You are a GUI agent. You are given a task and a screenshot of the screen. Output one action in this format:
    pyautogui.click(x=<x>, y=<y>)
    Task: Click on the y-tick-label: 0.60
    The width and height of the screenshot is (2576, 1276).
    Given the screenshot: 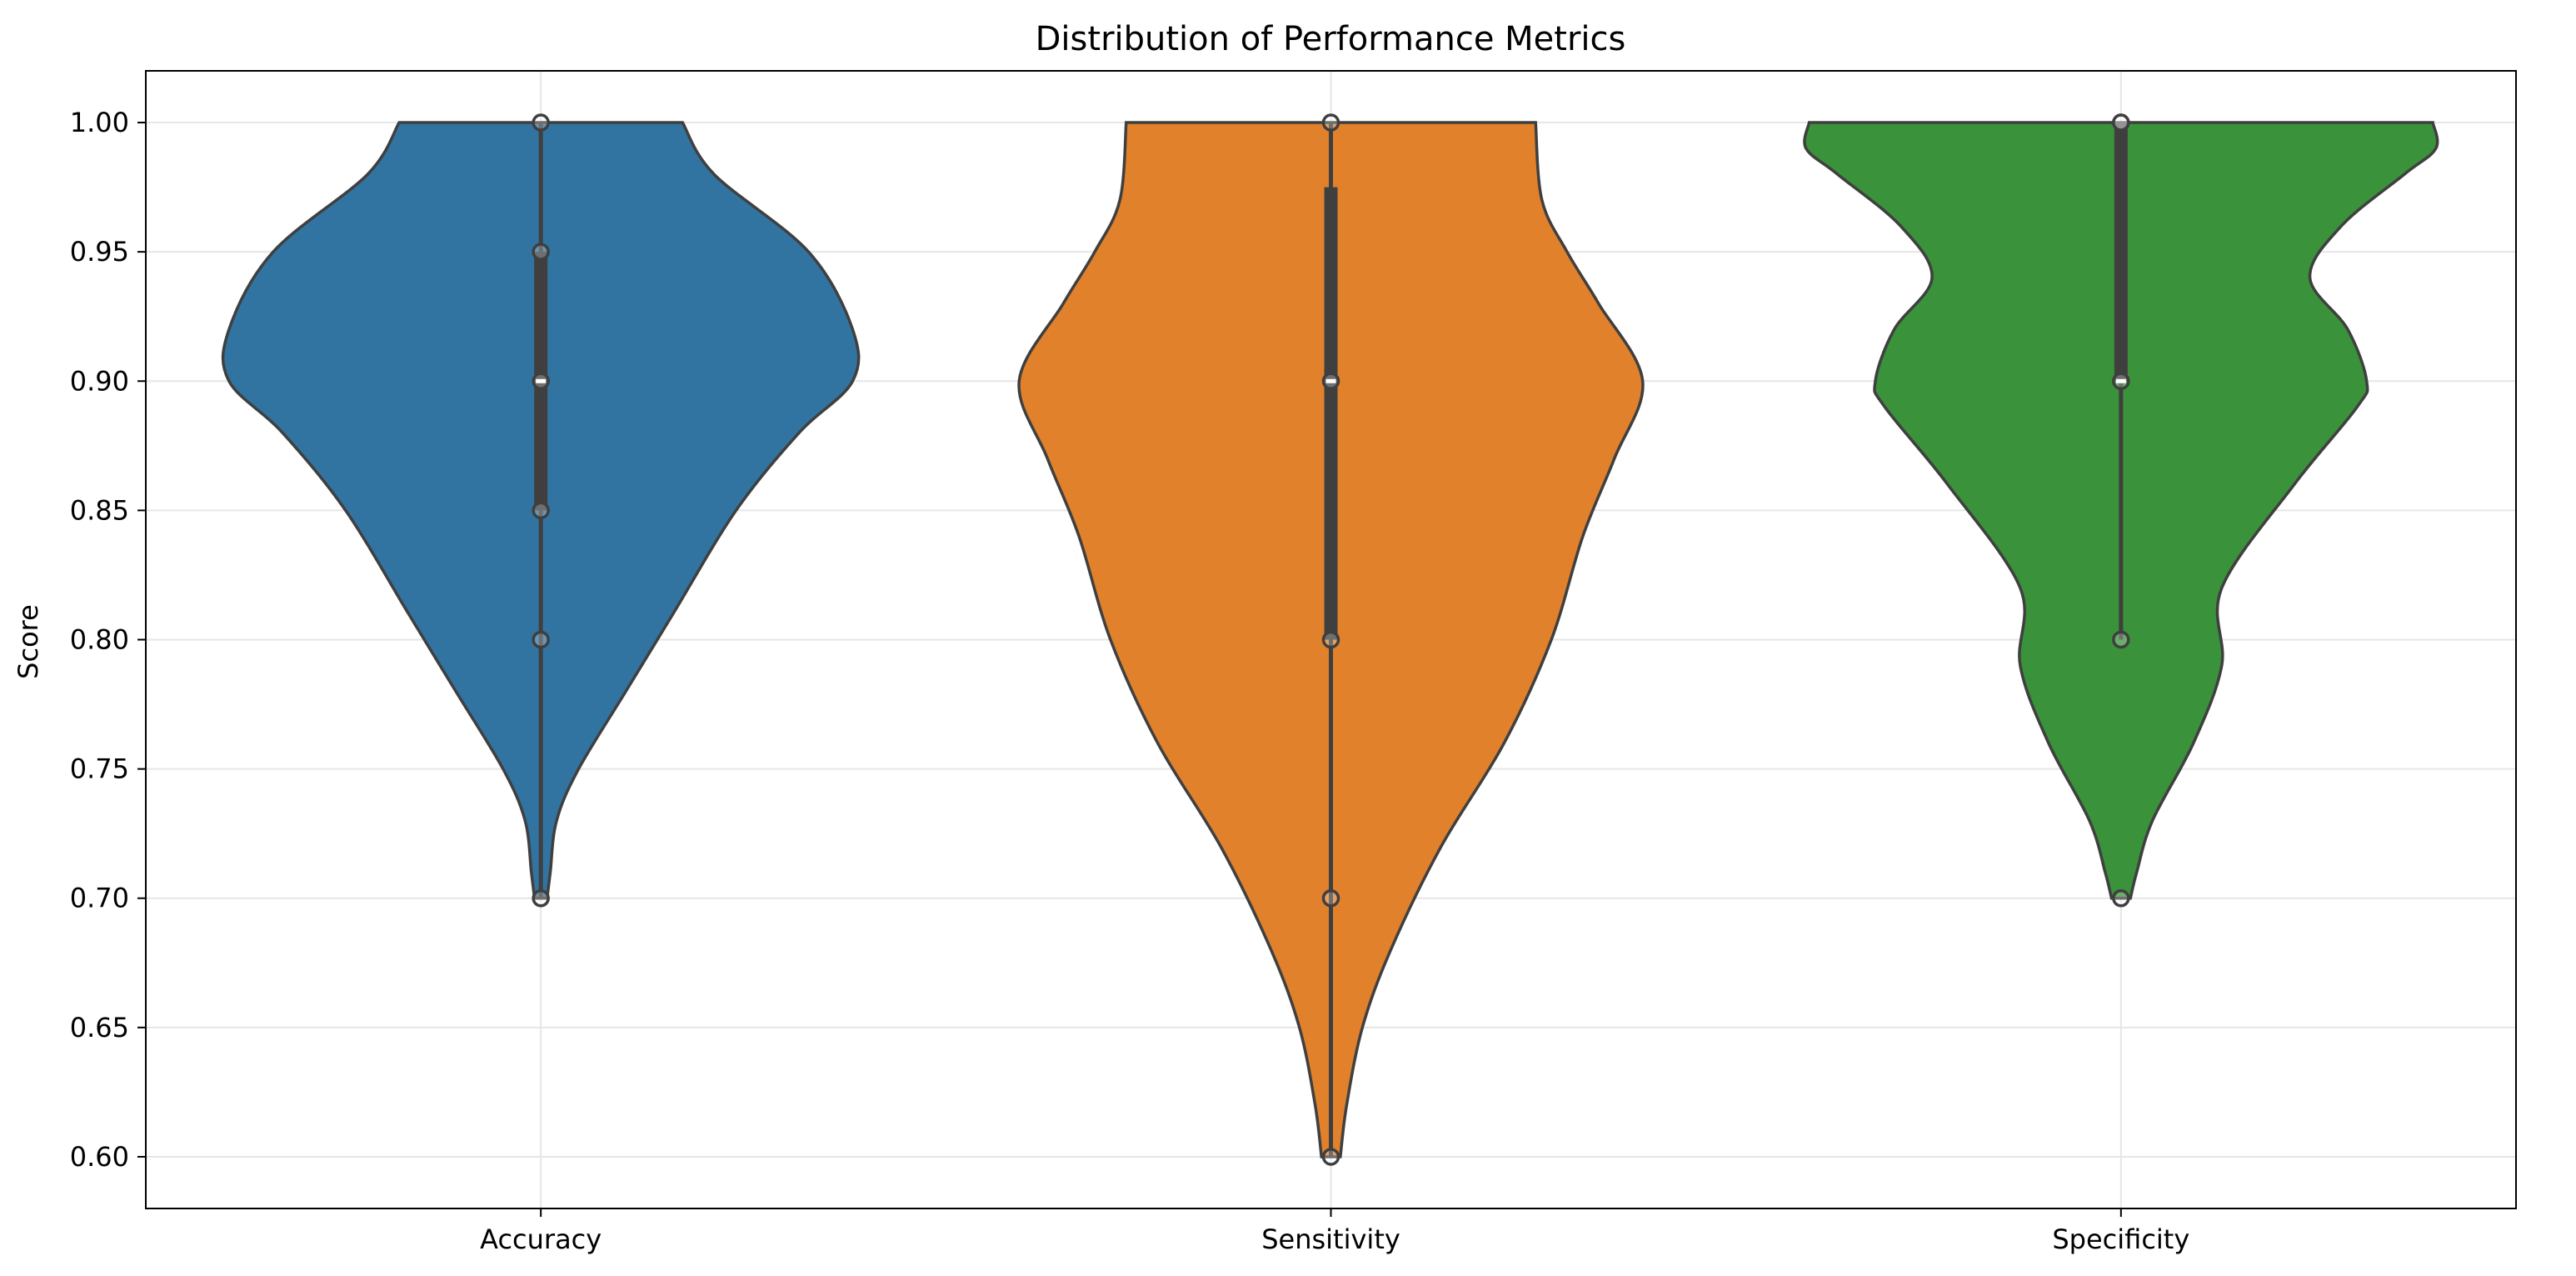 What is the action you would take?
    pyautogui.click(x=99, y=1157)
    